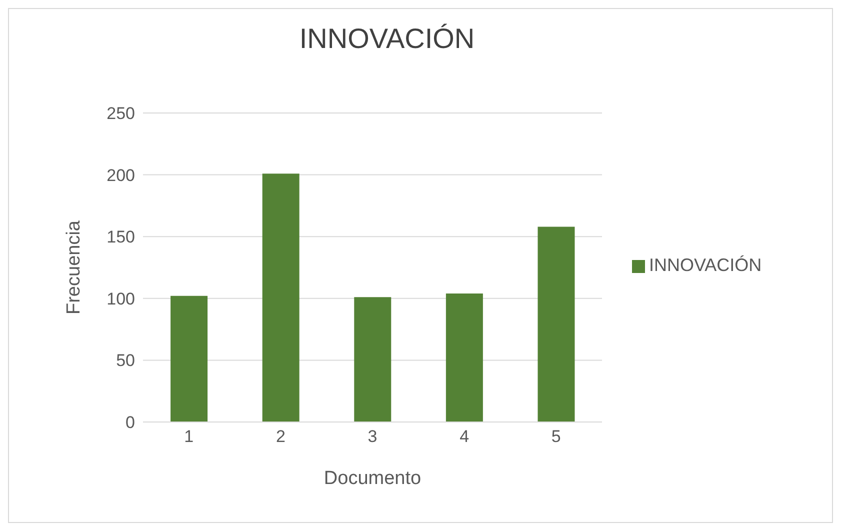 This screenshot has height=531, width=841. Describe the element at coordinates (74, 267) in the screenshot. I see `y-axis-title: Frecuencia` at that location.